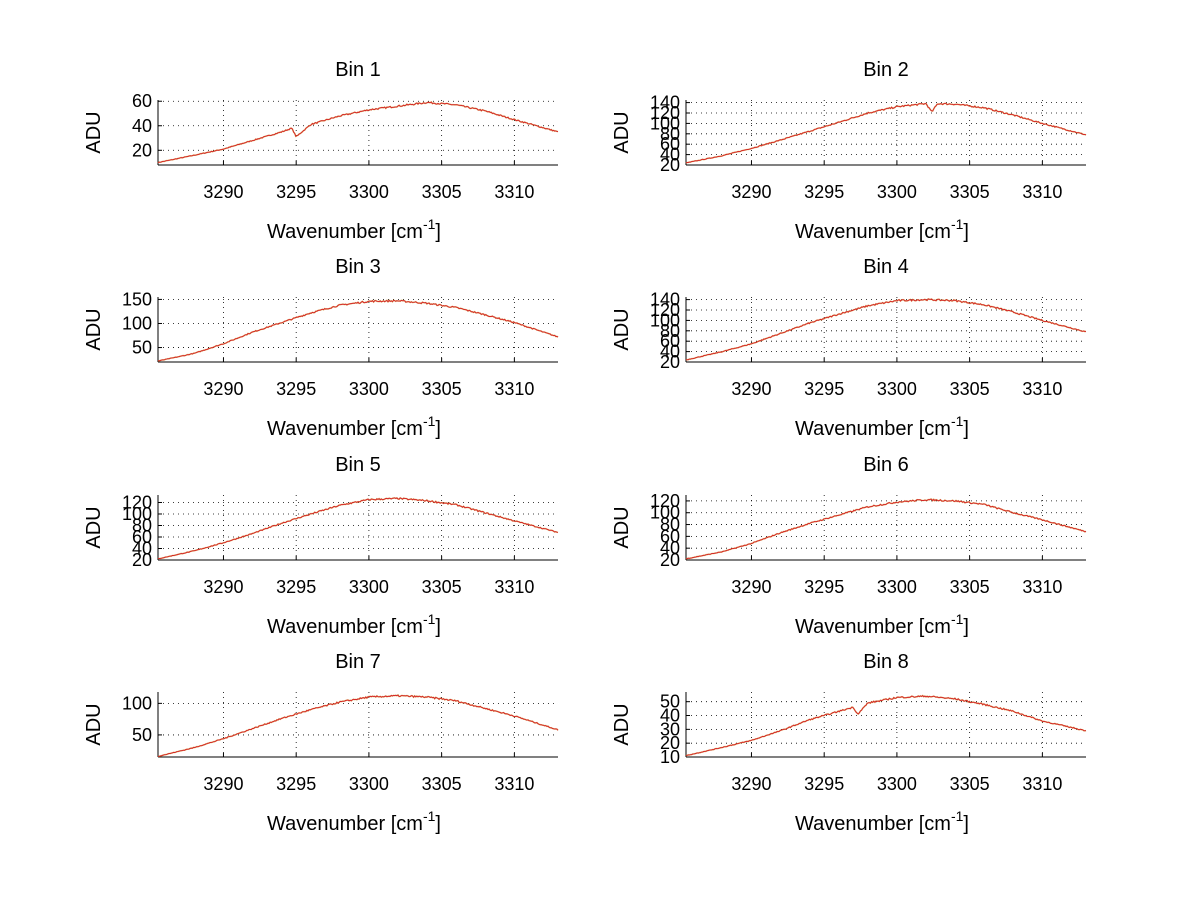  Describe the element at coordinates (670, 729) in the screenshot. I see `y-tick-label: 30` at that location.